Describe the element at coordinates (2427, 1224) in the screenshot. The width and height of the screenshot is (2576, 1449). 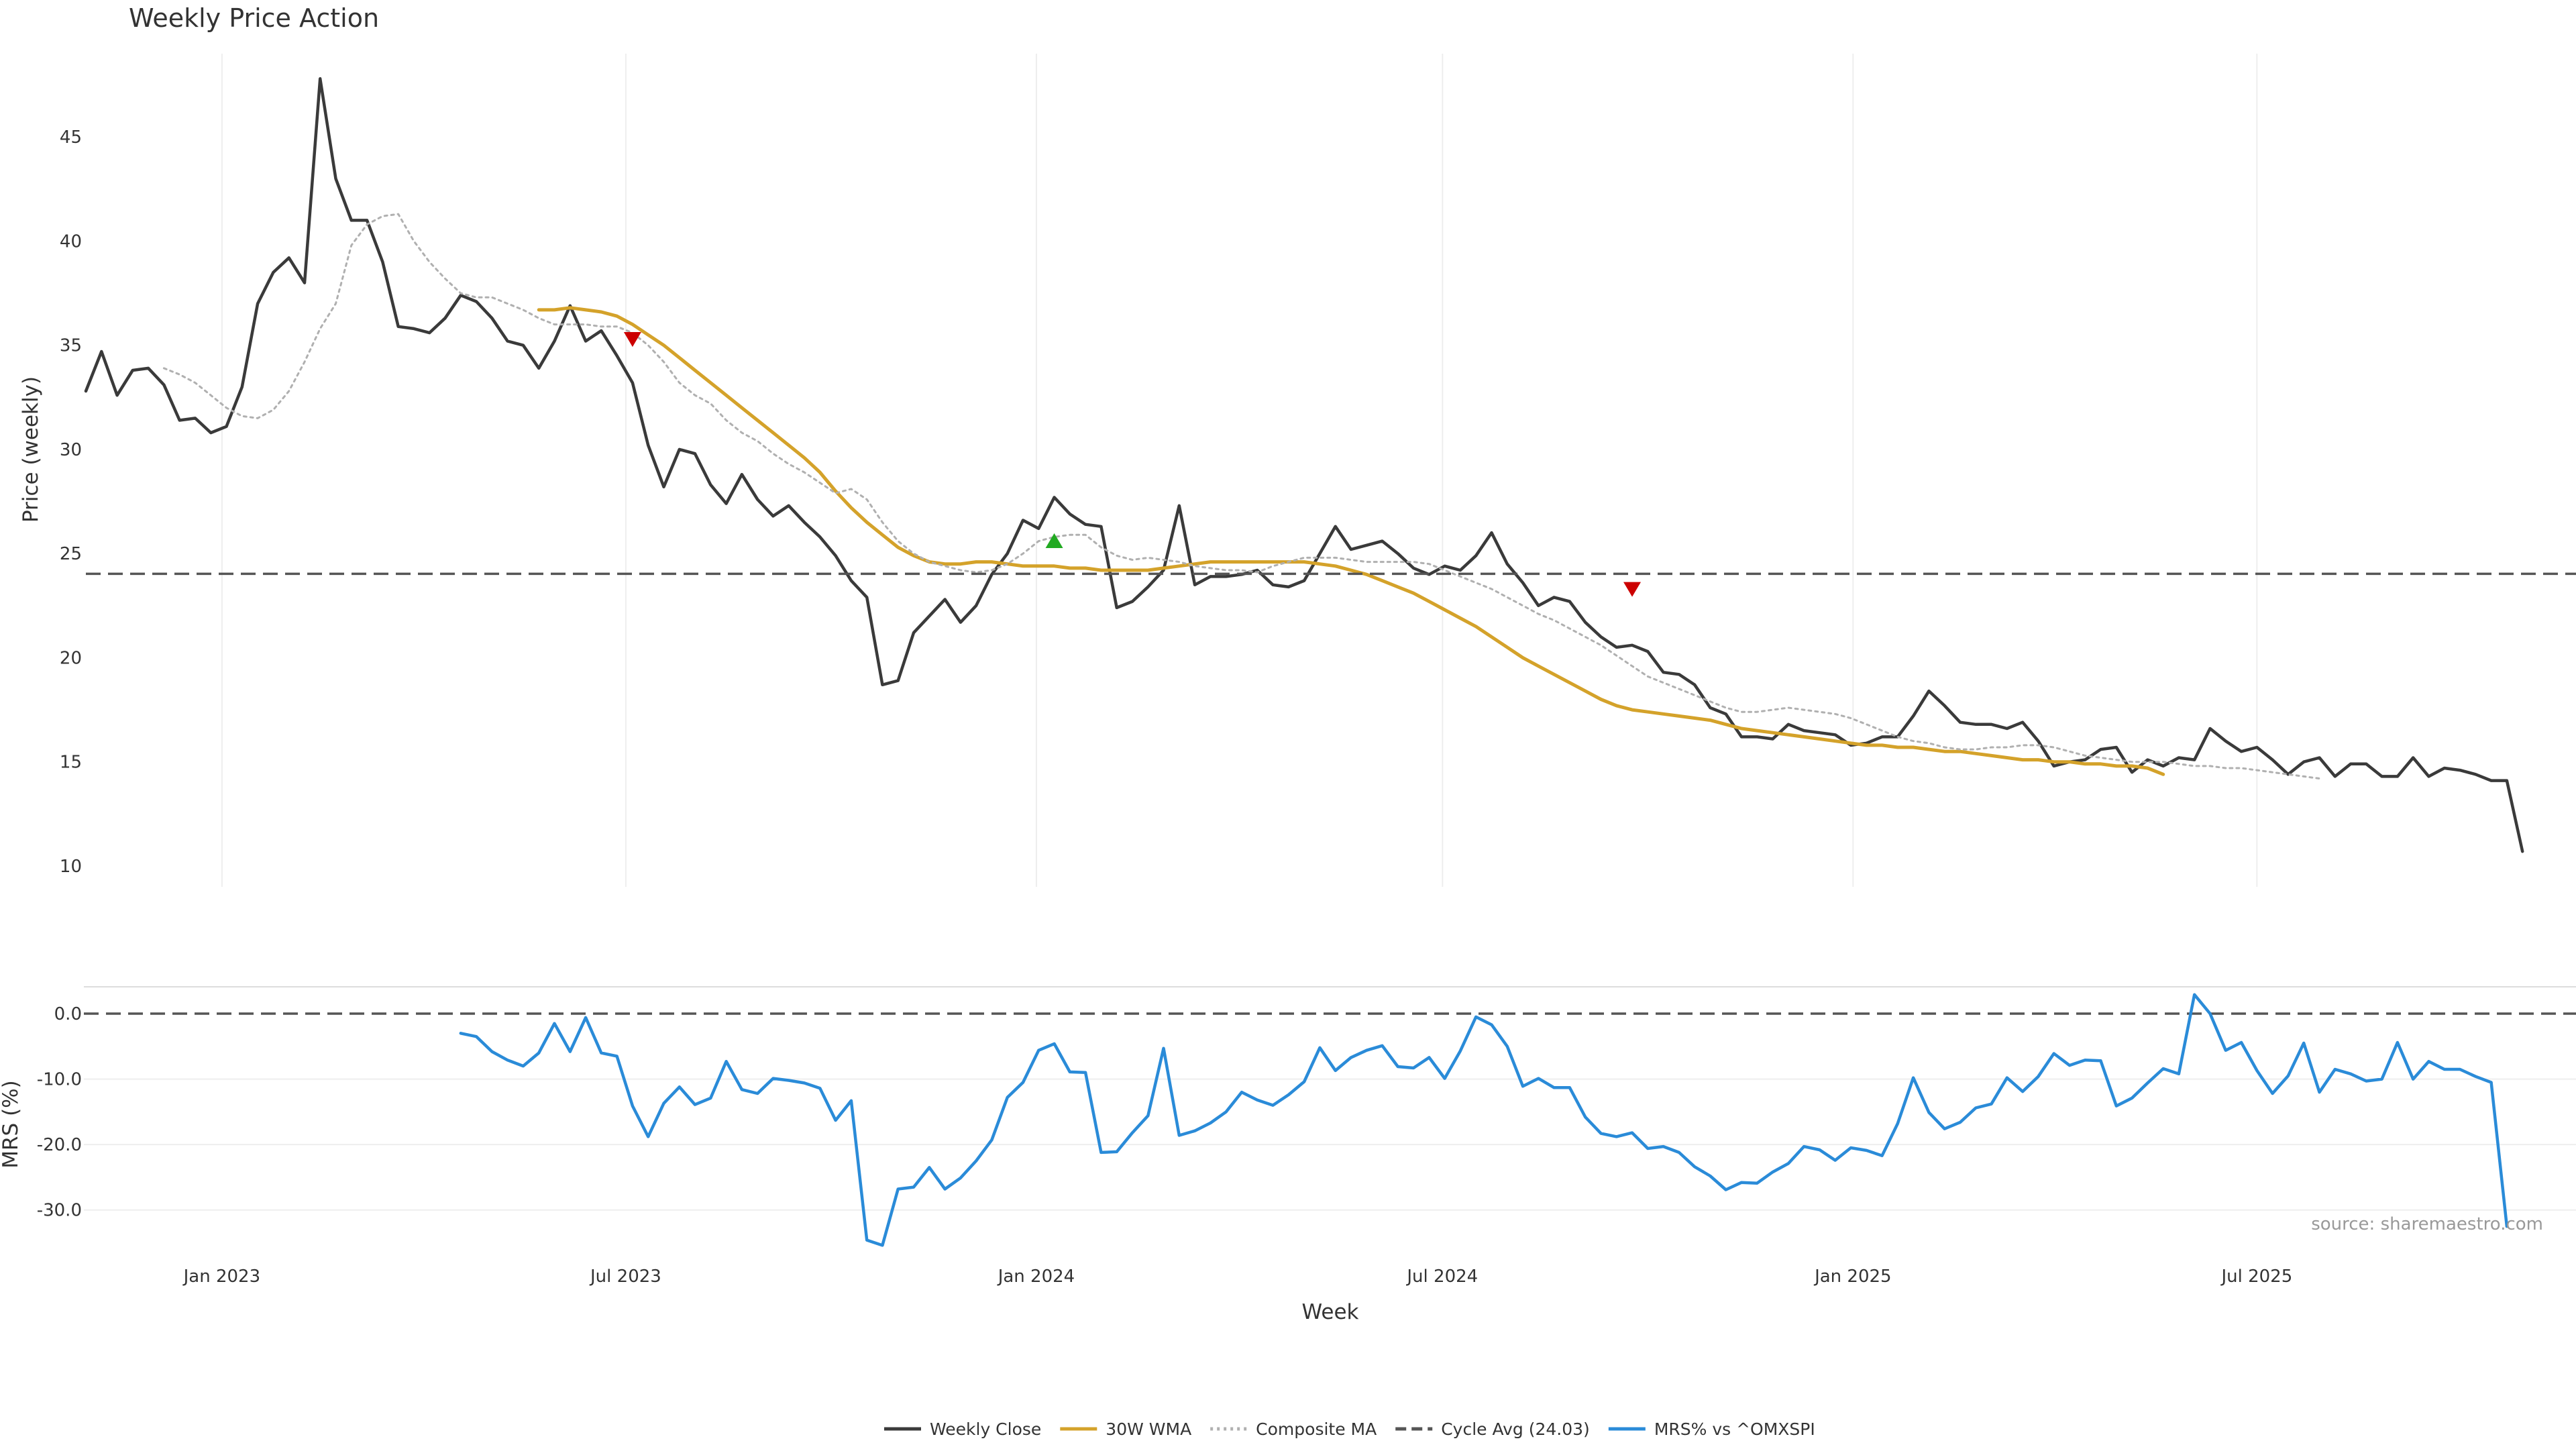
I see `source-credit: source: sharemaestro.com` at that location.